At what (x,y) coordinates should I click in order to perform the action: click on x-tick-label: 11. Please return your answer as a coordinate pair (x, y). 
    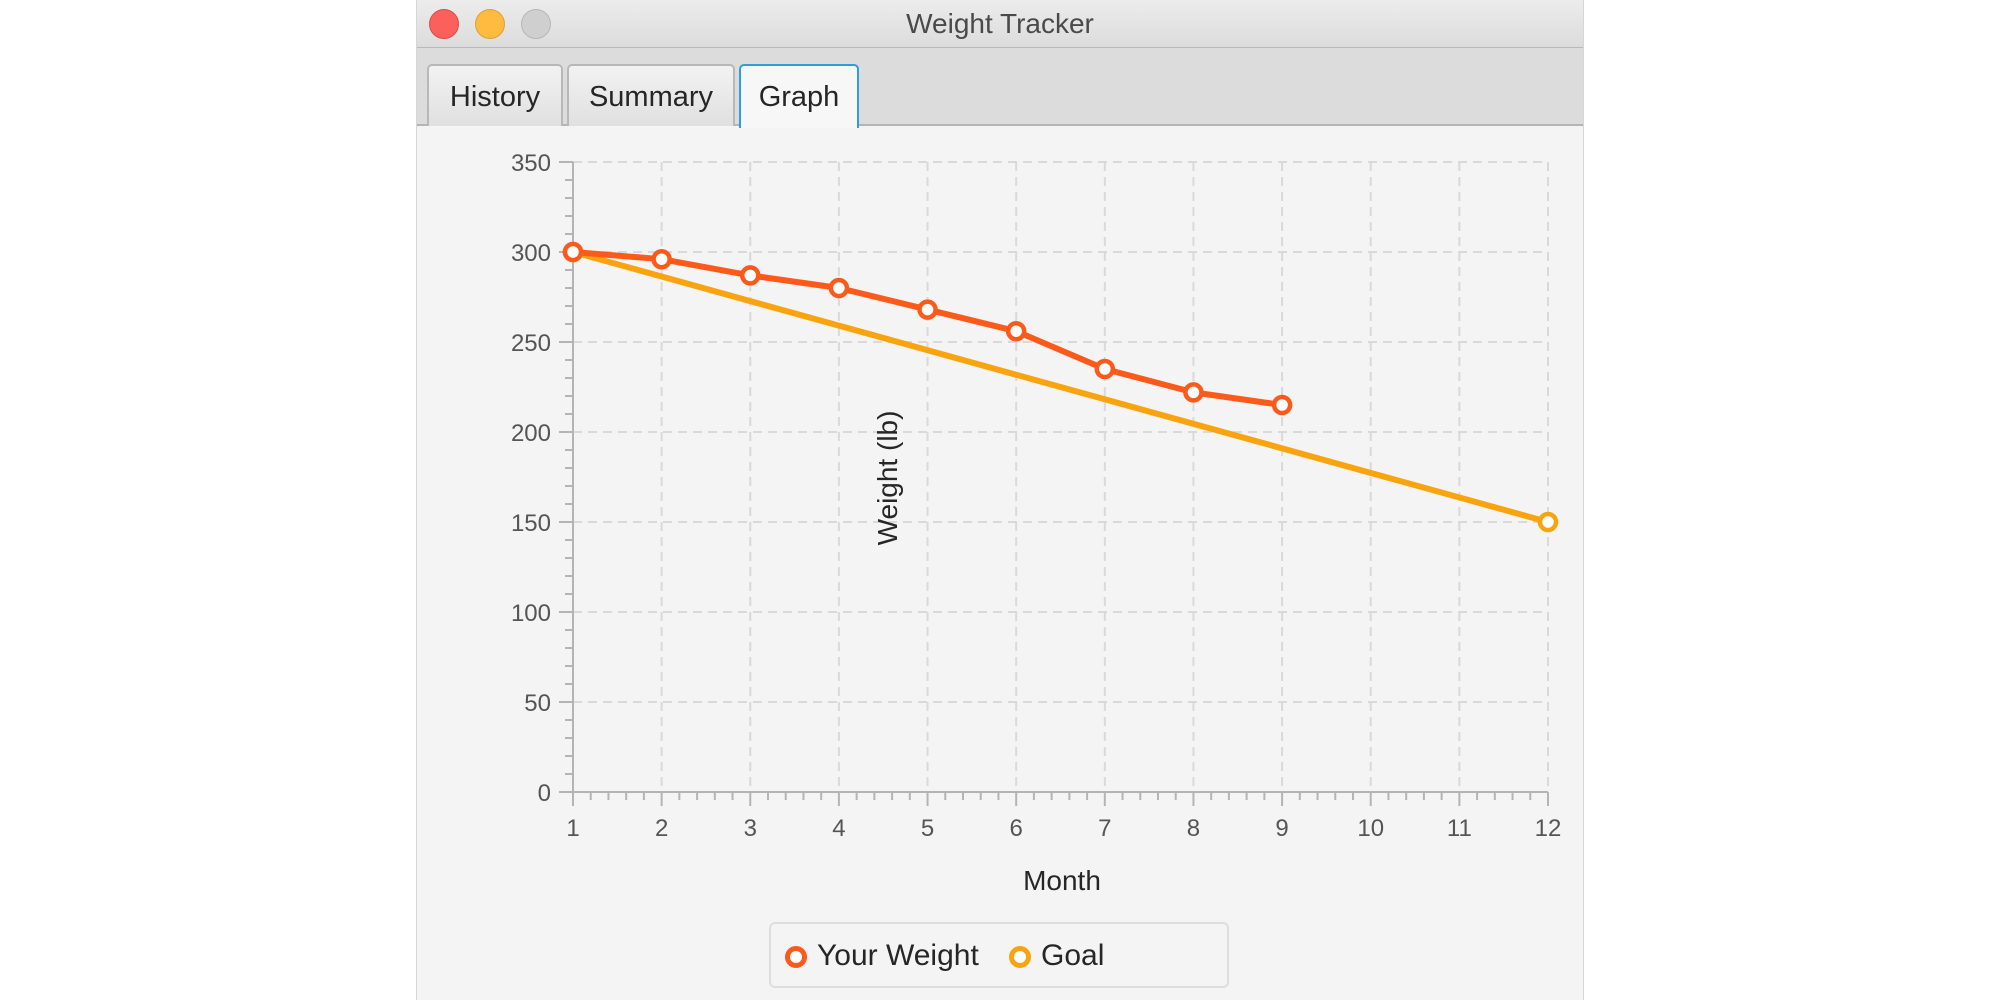
    Looking at the image, I should click on (1459, 828).